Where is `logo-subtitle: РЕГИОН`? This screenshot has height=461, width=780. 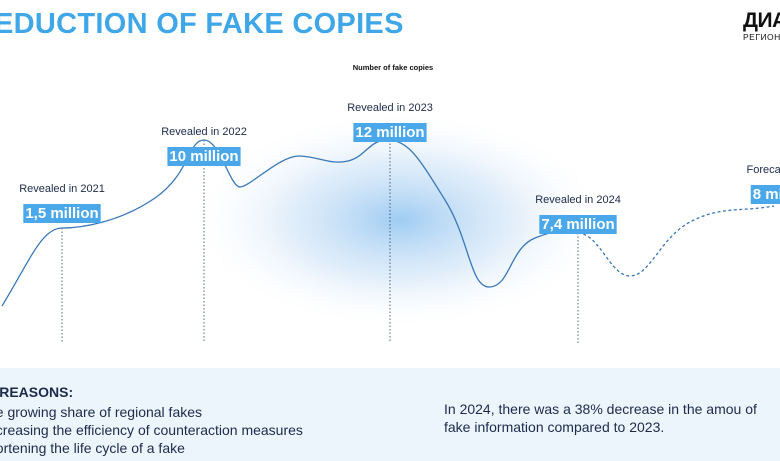
logo-subtitle: РЕГИОН is located at coordinates (761, 37).